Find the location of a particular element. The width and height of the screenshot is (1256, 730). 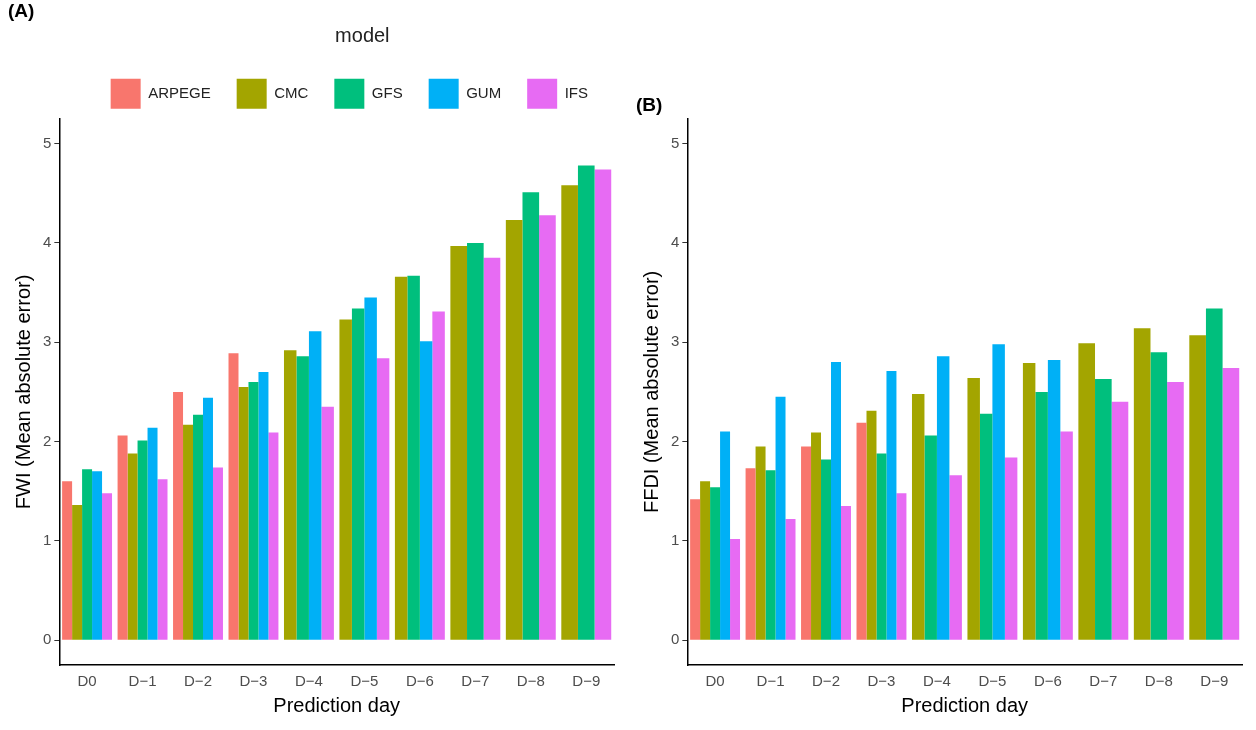

legend-label: GFS is located at coordinates (387, 92).